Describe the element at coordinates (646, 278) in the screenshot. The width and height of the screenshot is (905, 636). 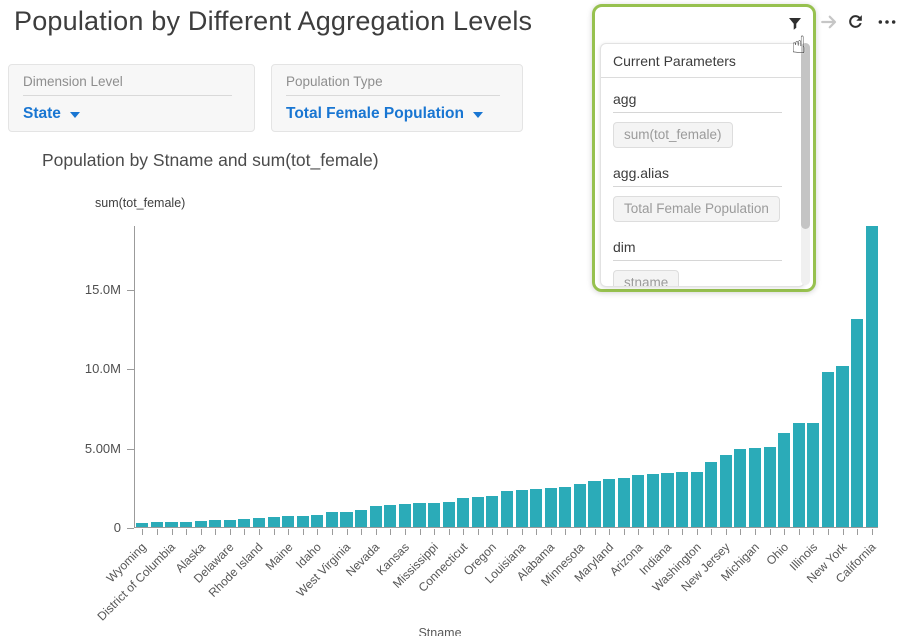
I see `param-value-dim: stname` at that location.